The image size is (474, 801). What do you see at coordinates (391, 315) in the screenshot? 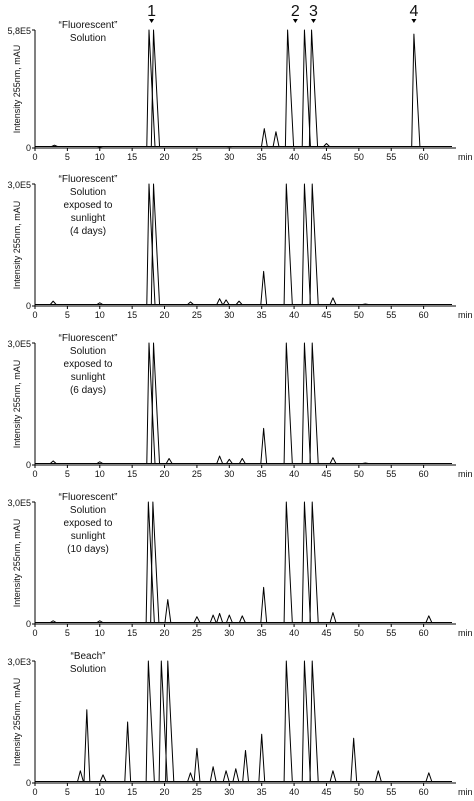
I see `x-tick-label: 55` at bounding box center [391, 315].